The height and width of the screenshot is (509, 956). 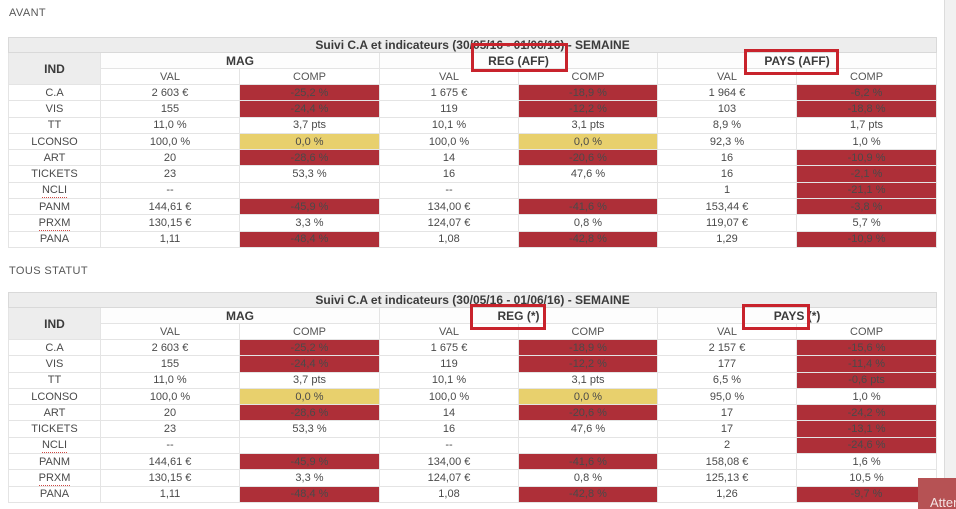 What do you see at coordinates (170, 445) in the screenshot?
I see `value-cell: --` at bounding box center [170, 445].